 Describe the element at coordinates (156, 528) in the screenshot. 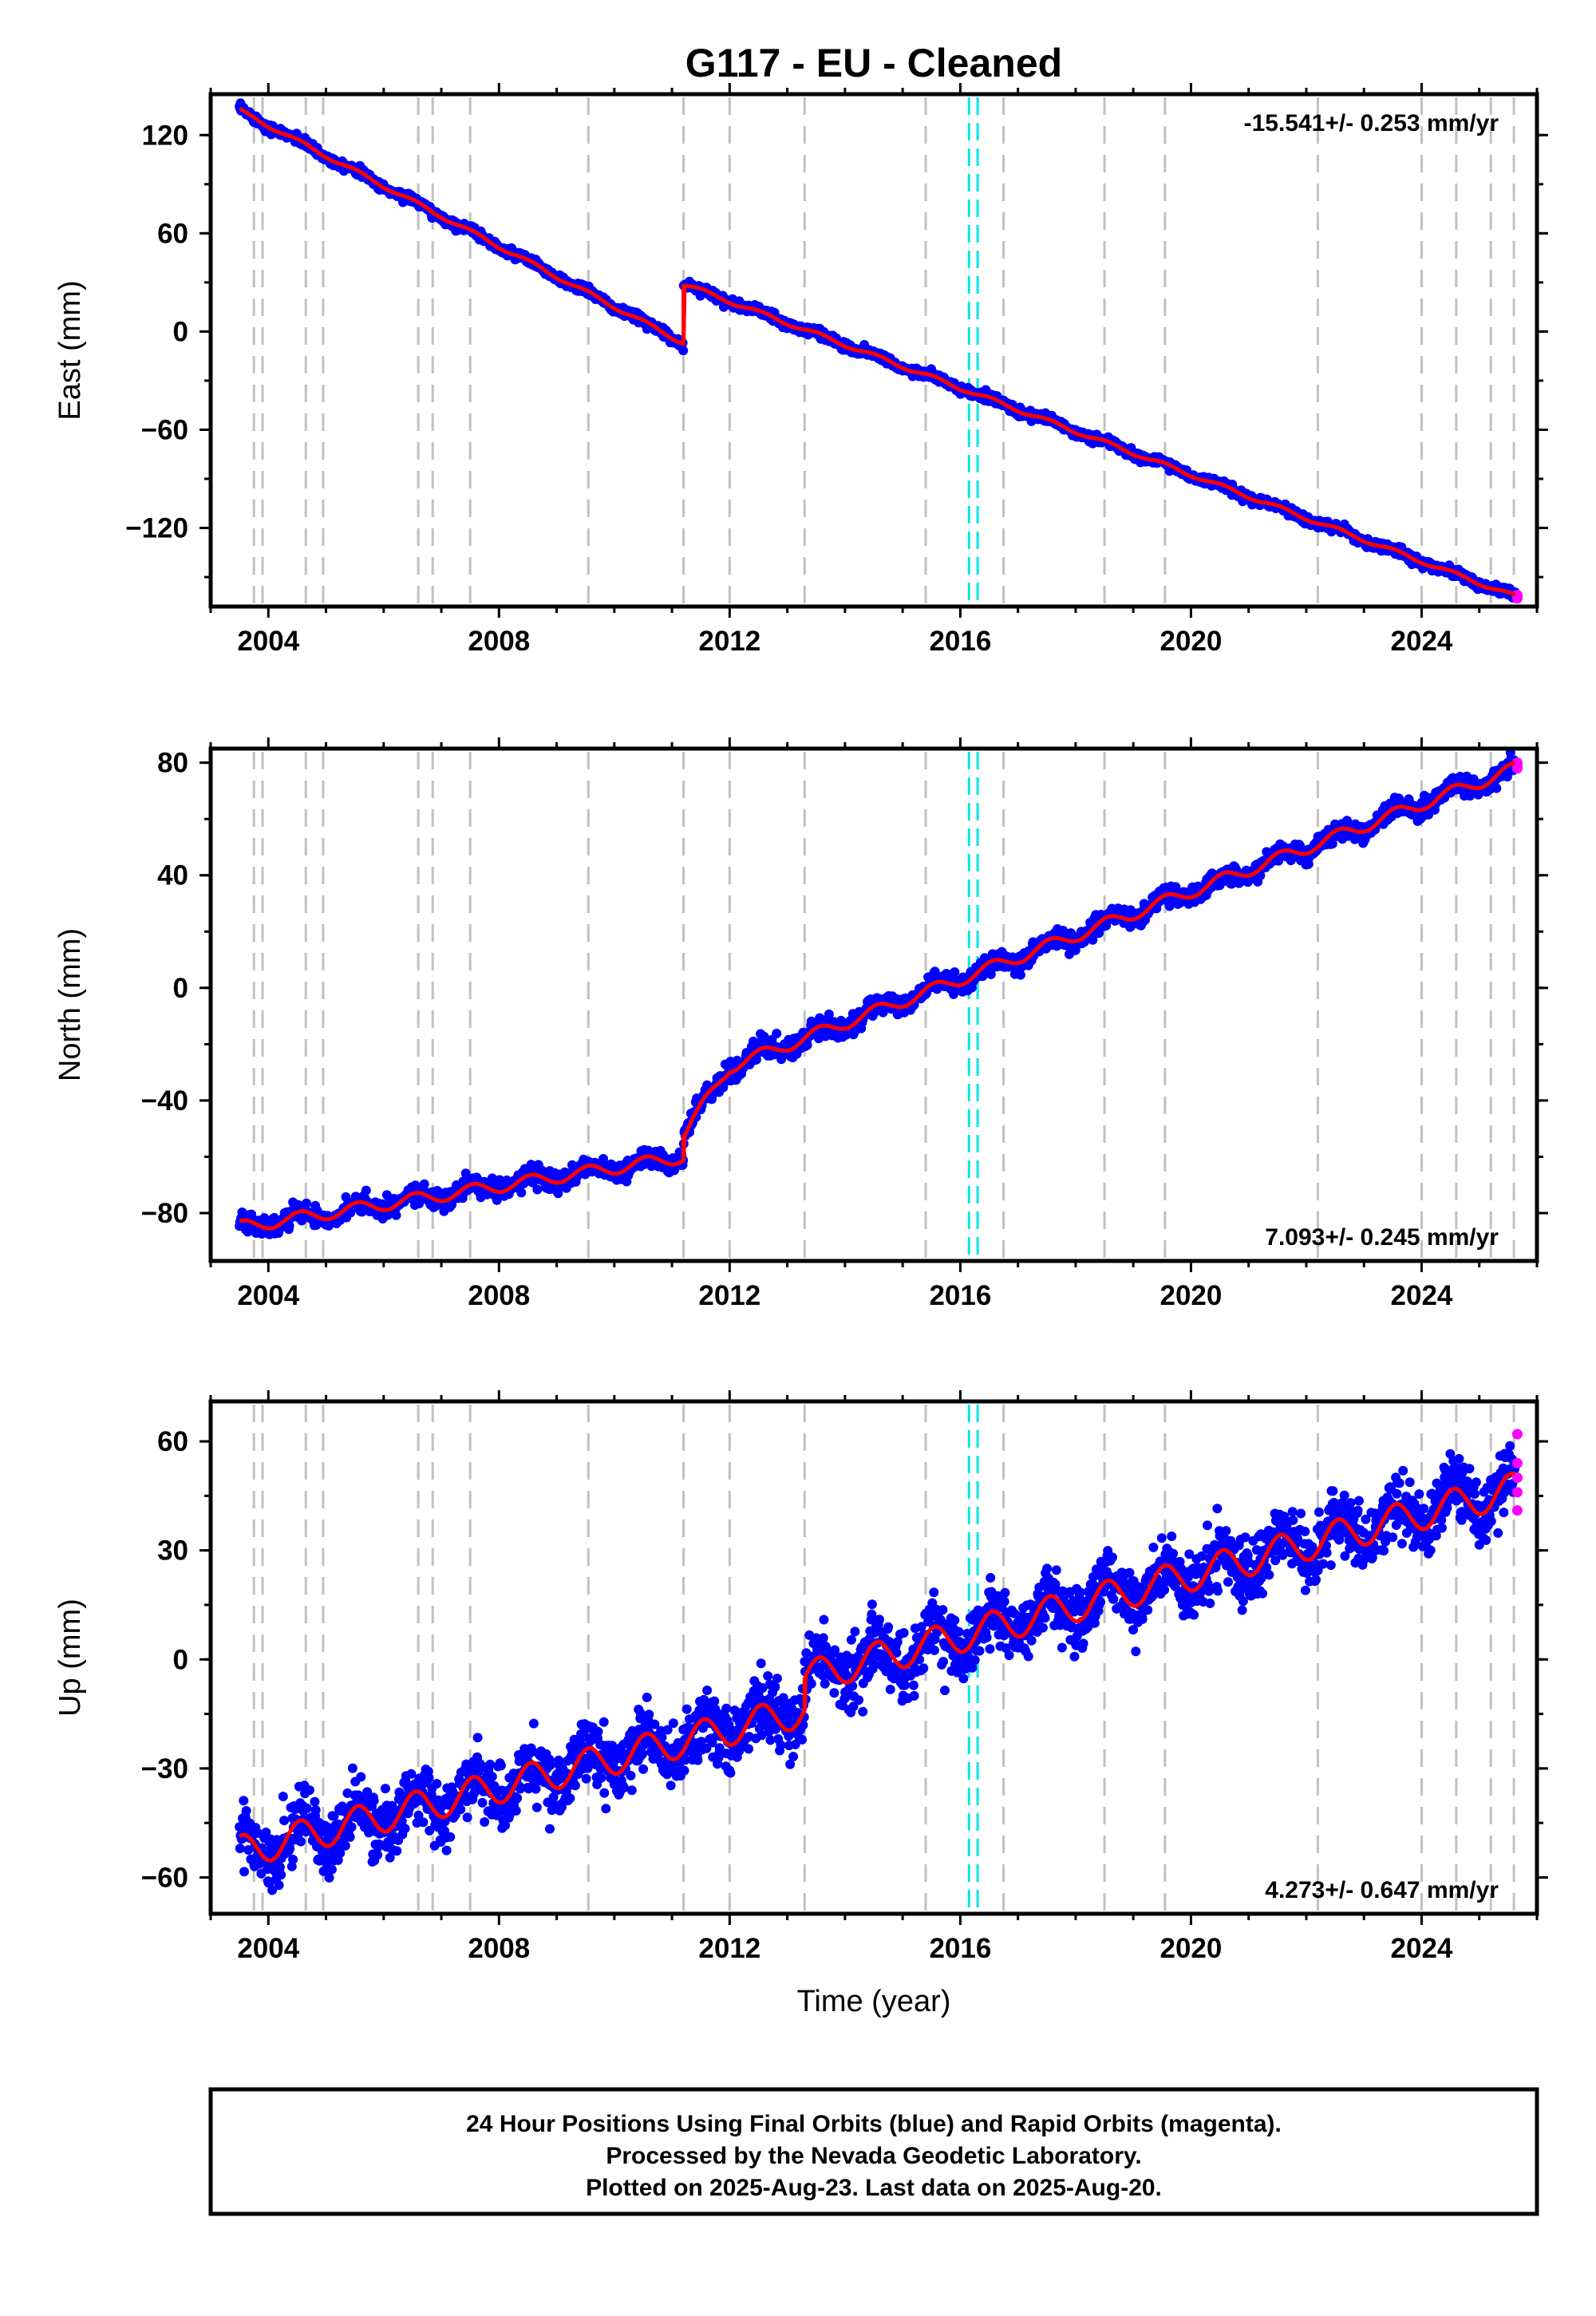

I see `y-tick-label: −120` at that location.